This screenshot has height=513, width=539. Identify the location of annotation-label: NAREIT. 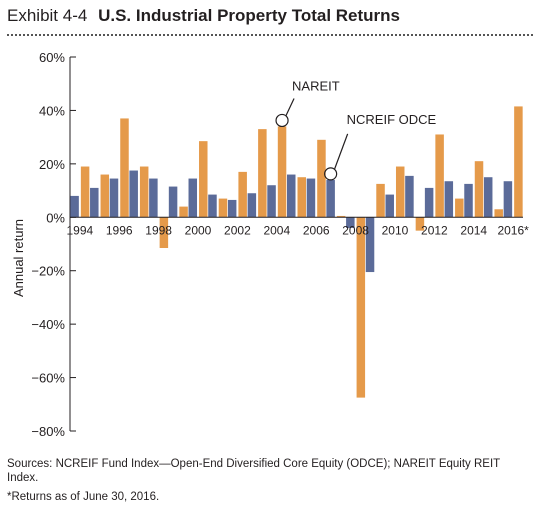
(316, 85).